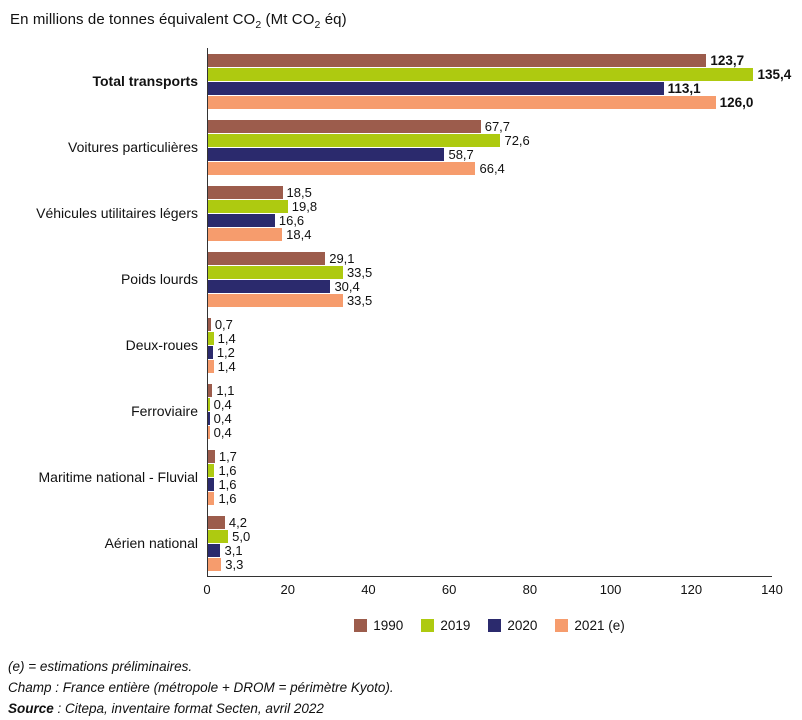 The image size is (802, 720). I want to click on bar-value-label: 18,4, so click(299, 234).